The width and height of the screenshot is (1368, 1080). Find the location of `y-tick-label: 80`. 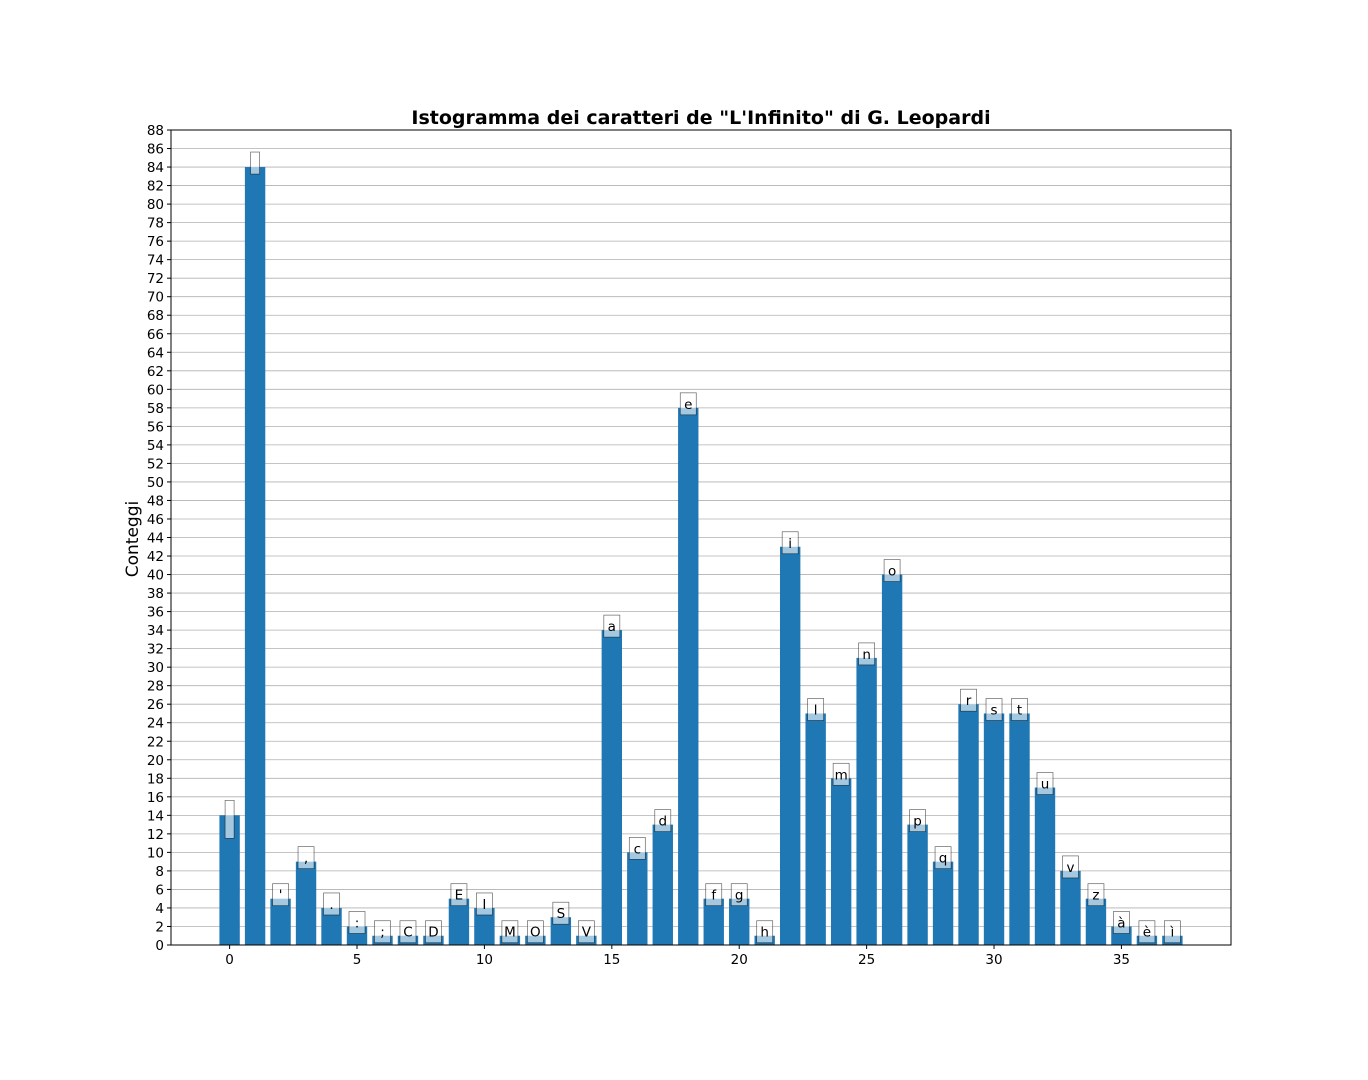

y-tick-label: 80 is located at coordinates (155, 205).